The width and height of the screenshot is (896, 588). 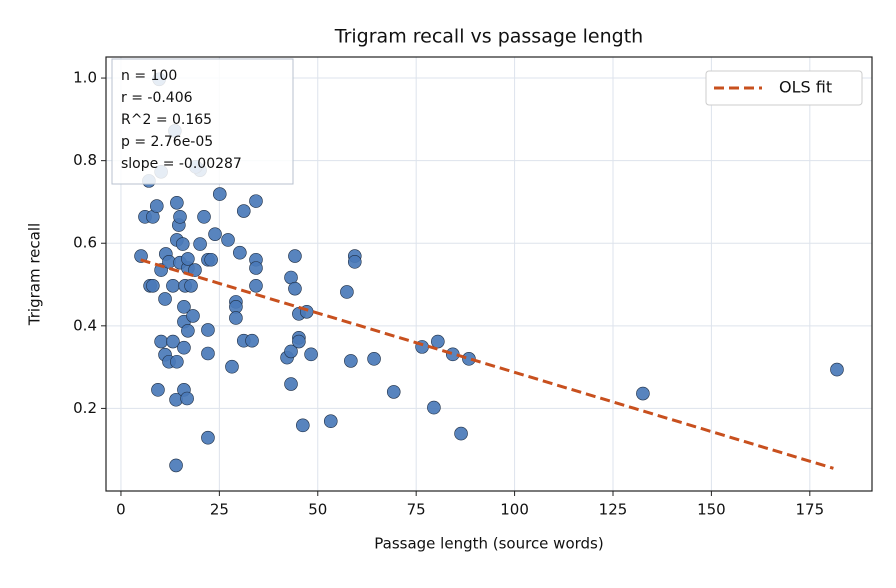 I want to click on annotation-line: slope = -0.00287, so click(x=181, y=164).